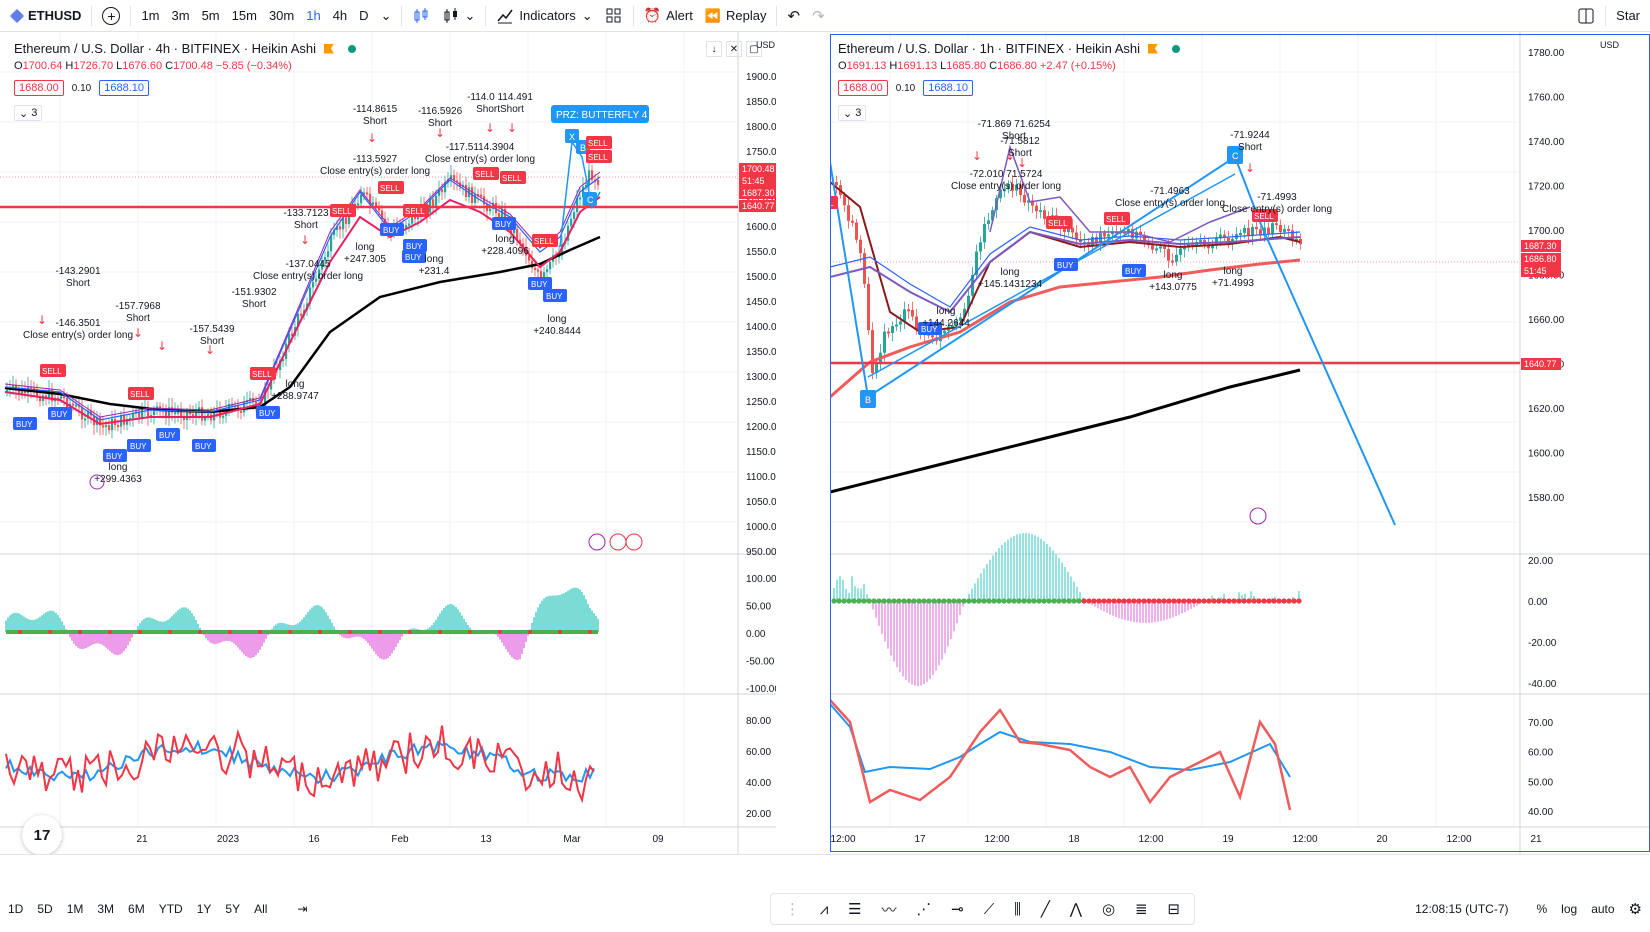  Describe the element at coordinates (505, 16) in the screenshot. I see `indicators-icon` at that location.